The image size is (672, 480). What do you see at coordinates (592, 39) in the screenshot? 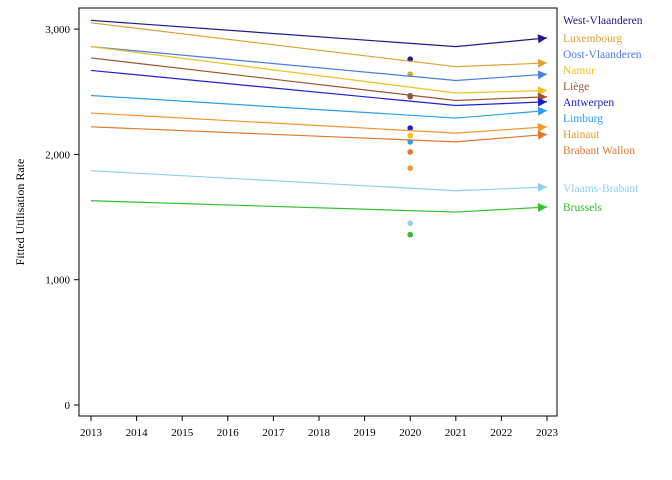
I see `legend-label: Luxembourg` at bounding box center [592, 39].